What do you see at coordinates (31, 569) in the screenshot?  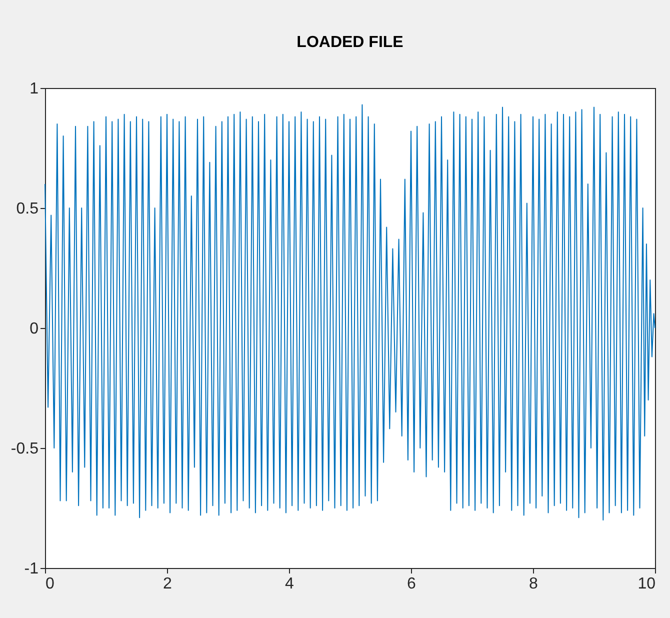 I see `y-tick-label: -1` at bounding box center [31, 569].